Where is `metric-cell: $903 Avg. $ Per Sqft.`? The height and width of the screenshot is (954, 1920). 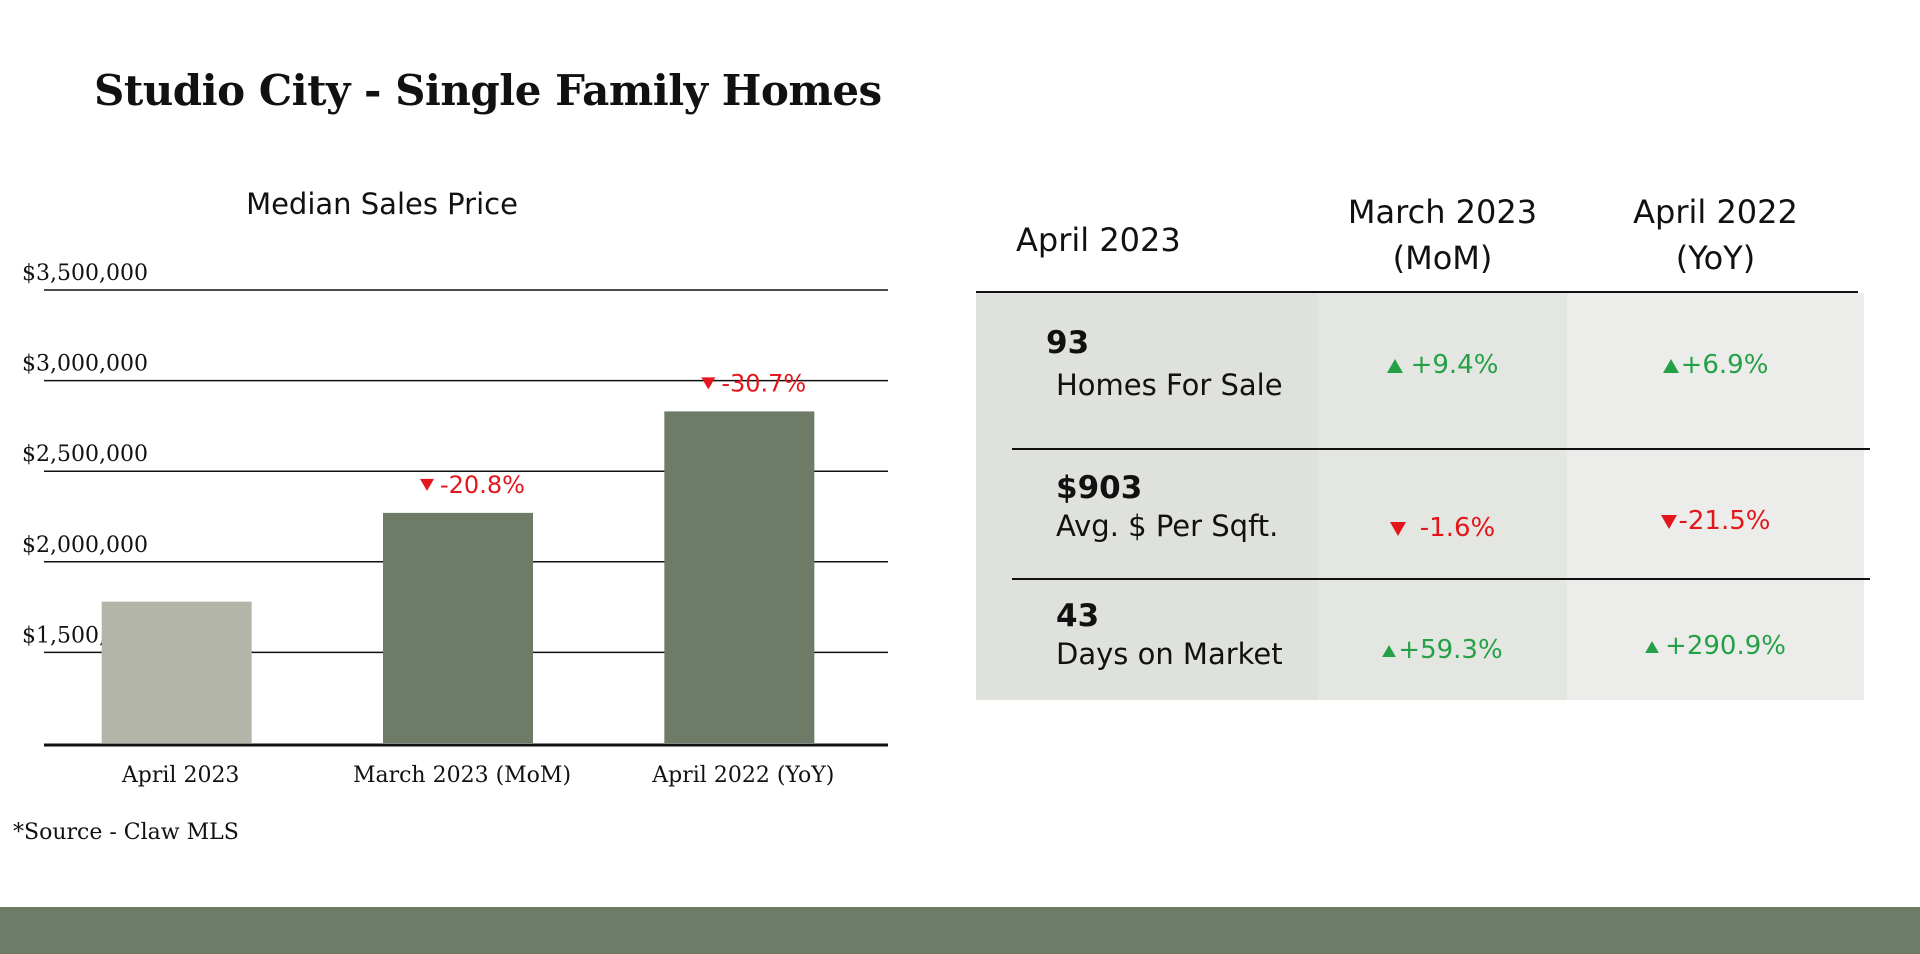 metric-cell: $903 Avg. $ Per Sqft. is located at coordinates (1147, 515).